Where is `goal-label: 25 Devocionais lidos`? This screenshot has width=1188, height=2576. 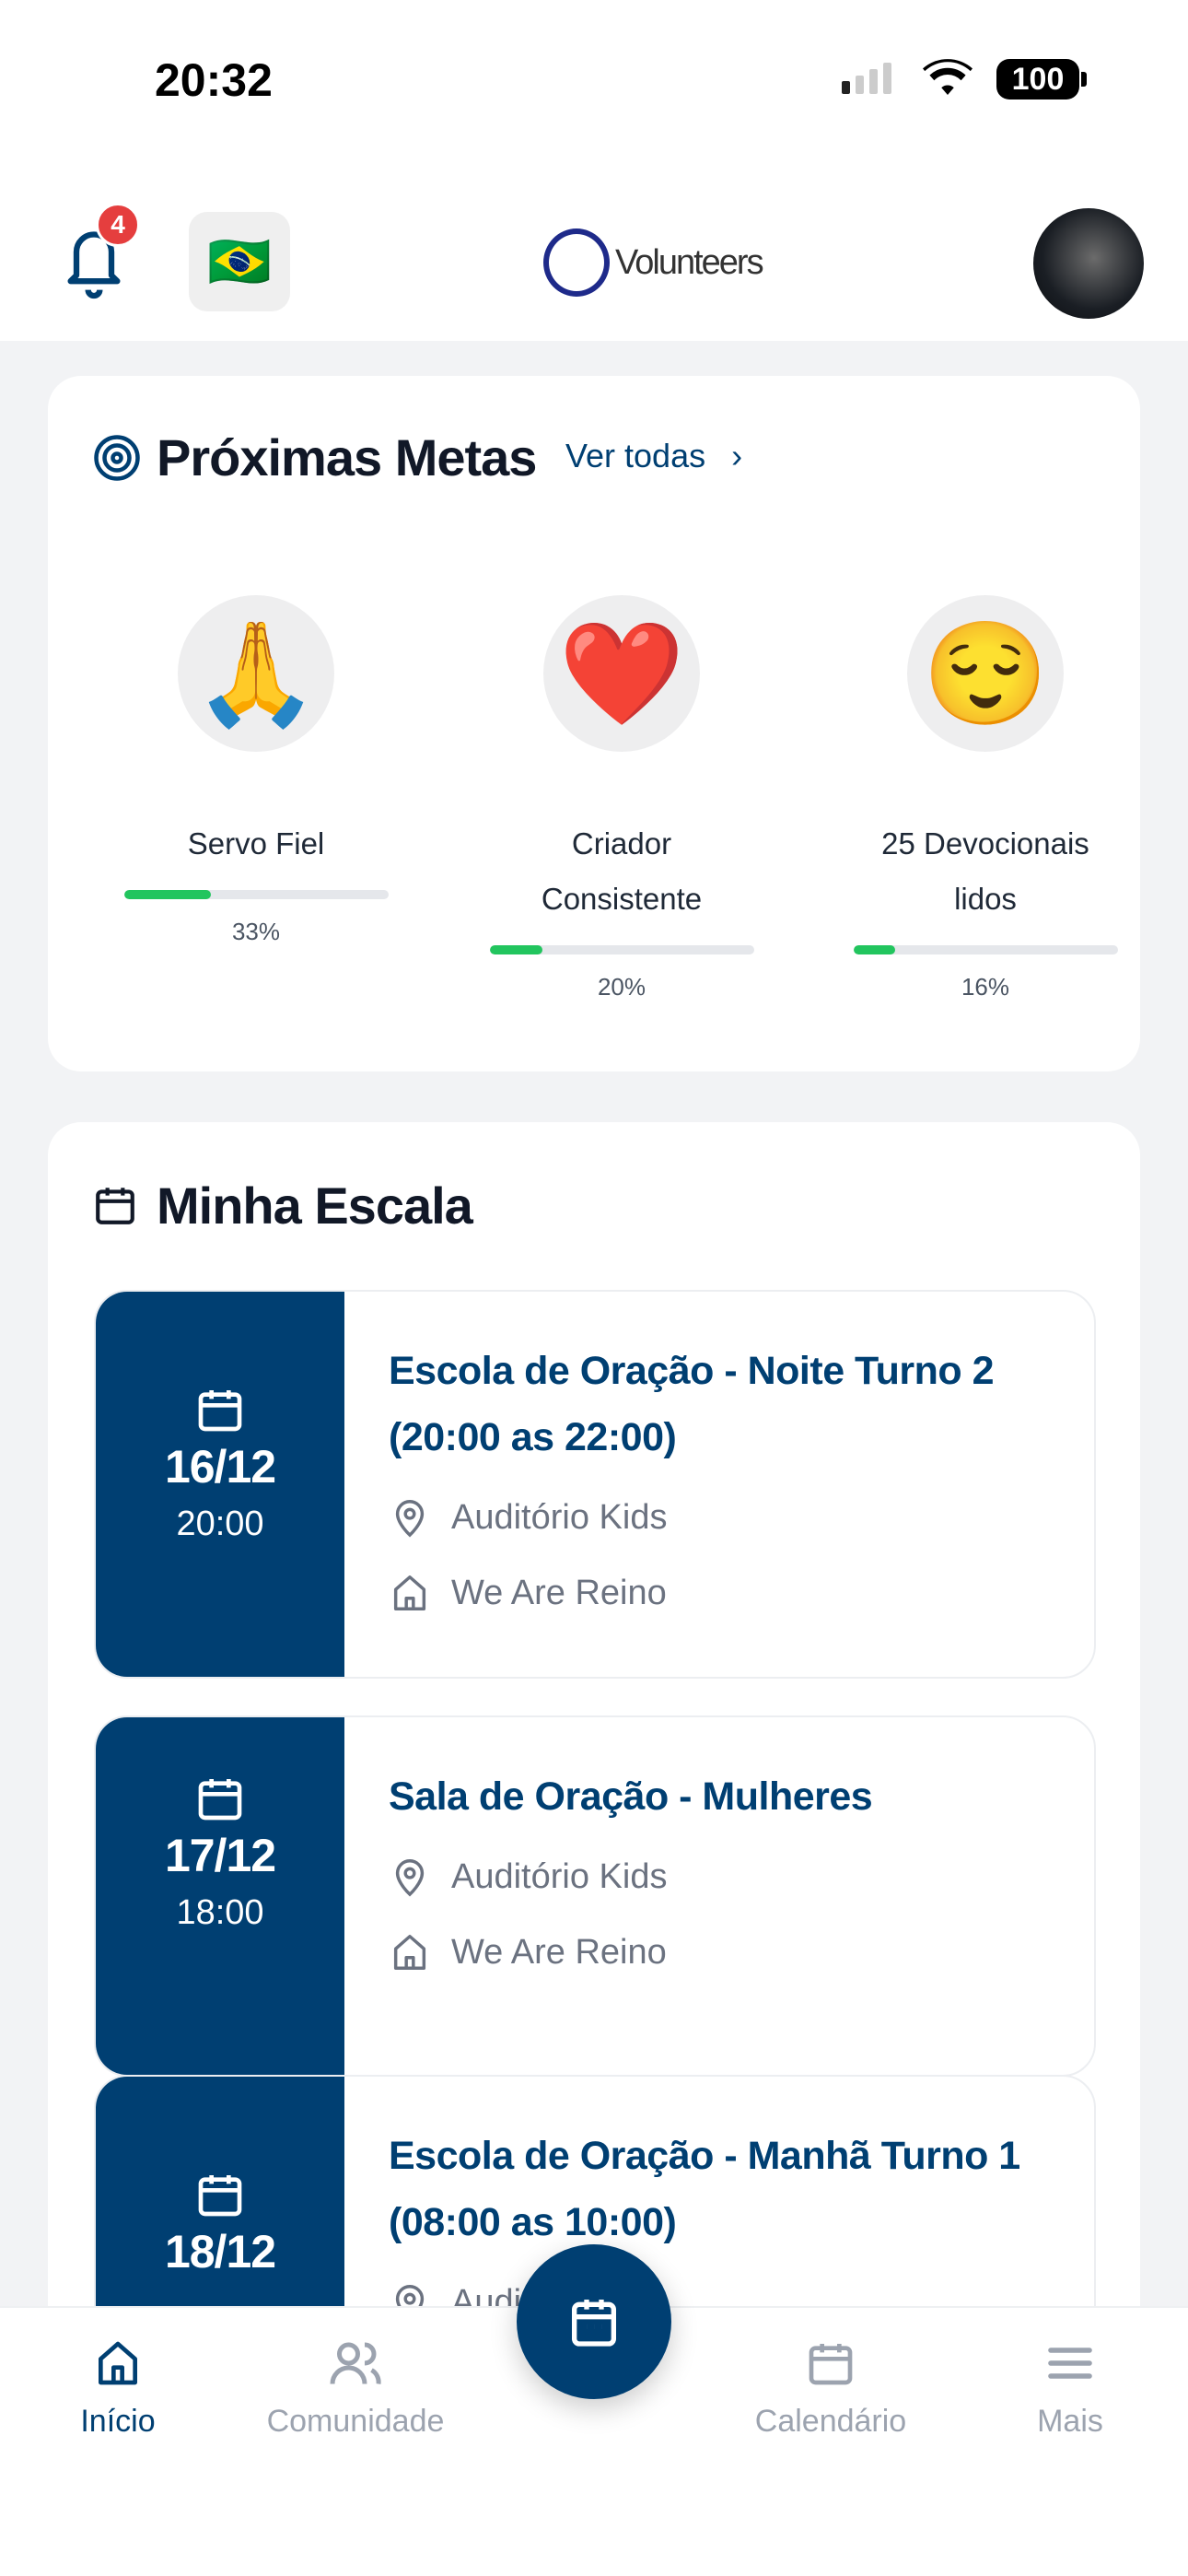 goal-label: 25 Devocionais lidos is located at coordinates (985, 871).